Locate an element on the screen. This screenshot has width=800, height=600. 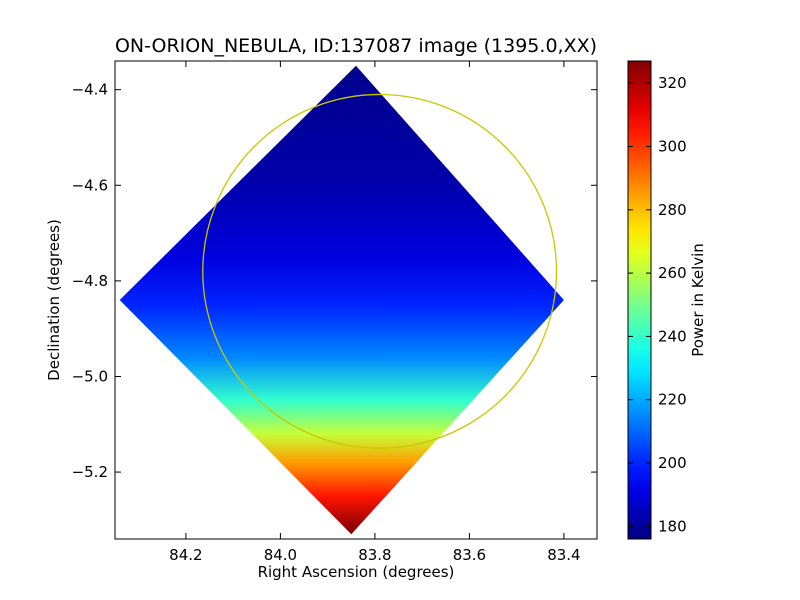
x-axis-label: Right Ascension (degrees) is located at coordinates (356, 572).